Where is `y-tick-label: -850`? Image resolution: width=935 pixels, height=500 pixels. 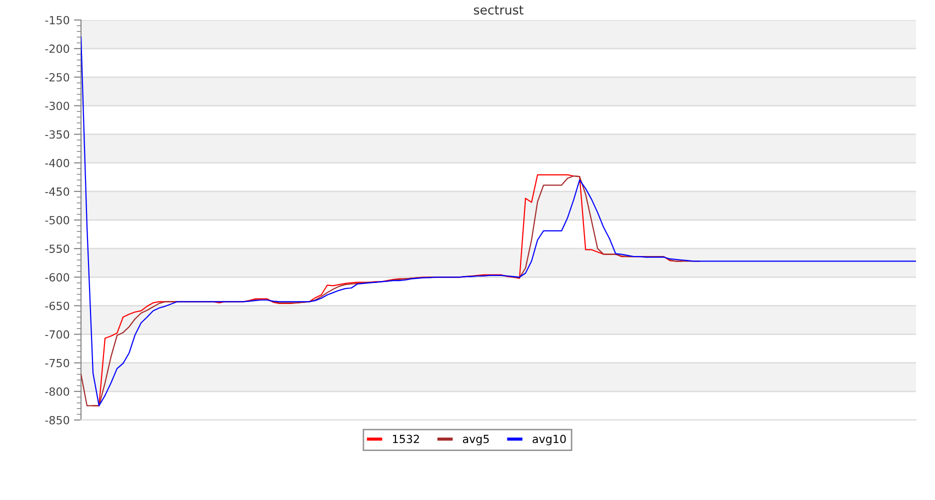
y-tick-label: -850 is located at coordinates (57, 420).